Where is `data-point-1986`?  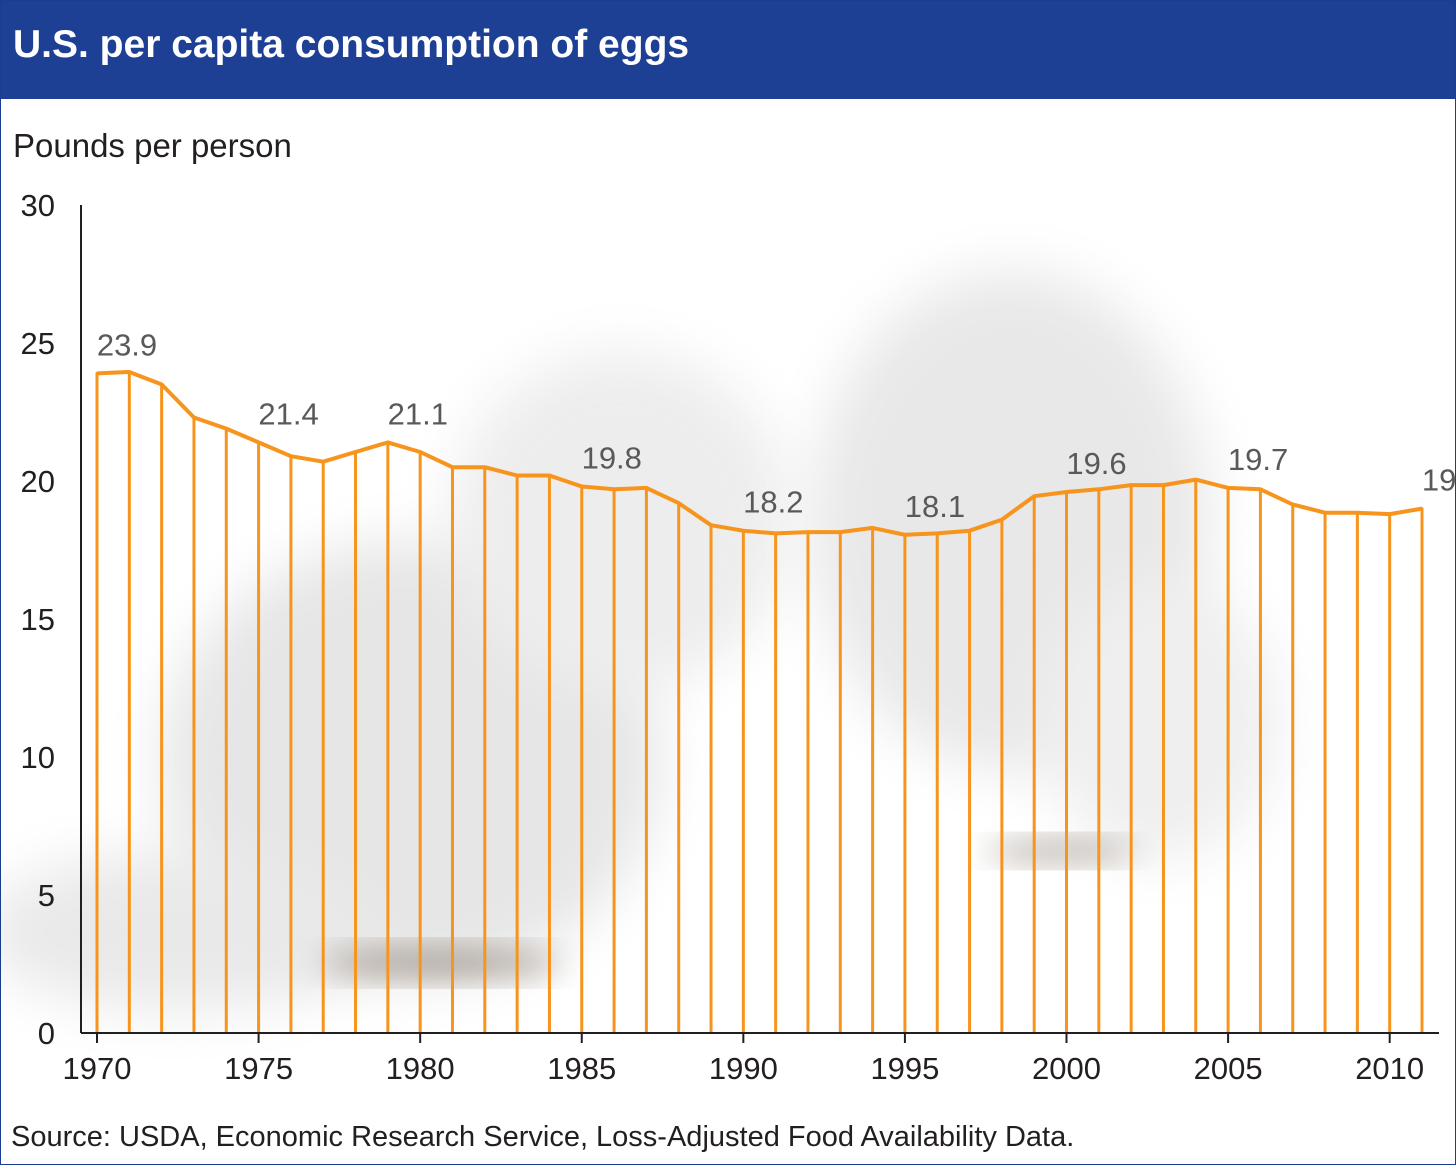
data-point-1986 is located at coordinates (614, 489).